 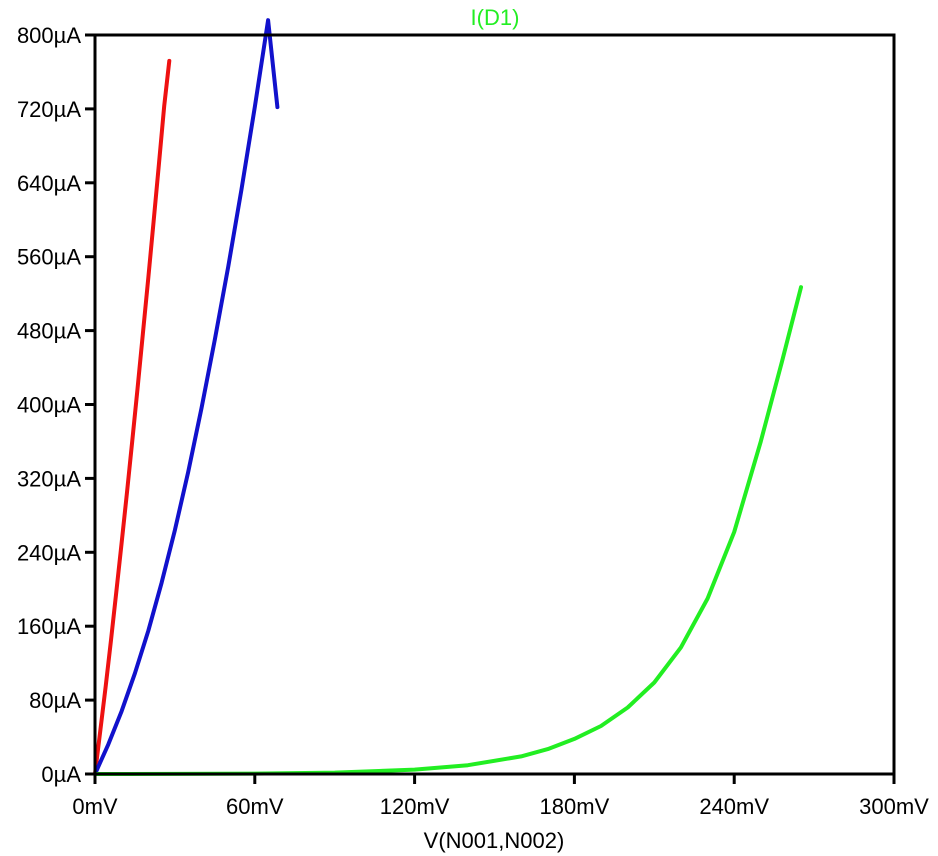 I want to click on x-tick-label: 240mV, so click(x=734, y=806).